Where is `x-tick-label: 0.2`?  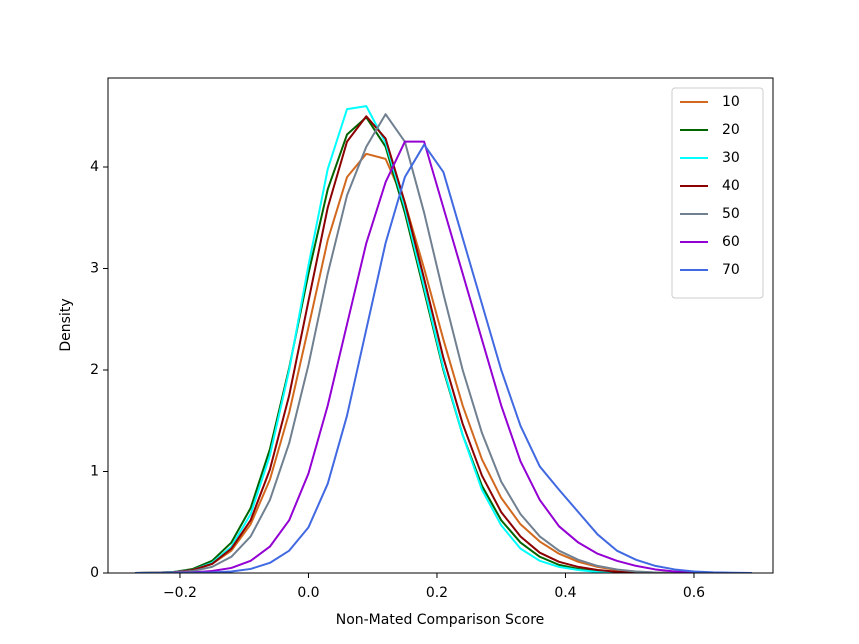 x-tick-label: 0.2 is located at coordinates (437, 593).